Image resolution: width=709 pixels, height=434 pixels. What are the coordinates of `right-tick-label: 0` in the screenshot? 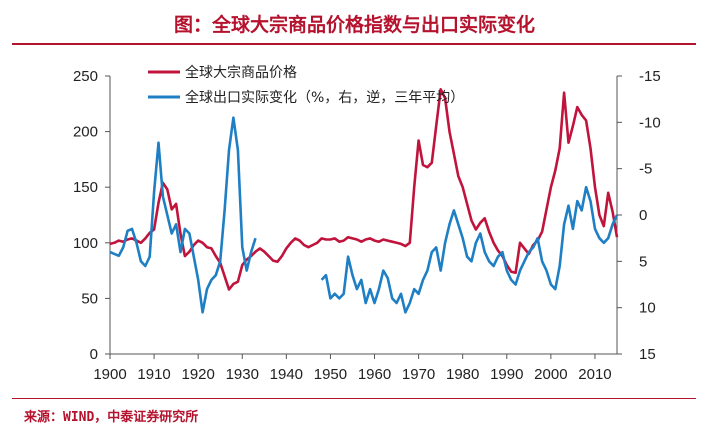 It's located at (643, 215).